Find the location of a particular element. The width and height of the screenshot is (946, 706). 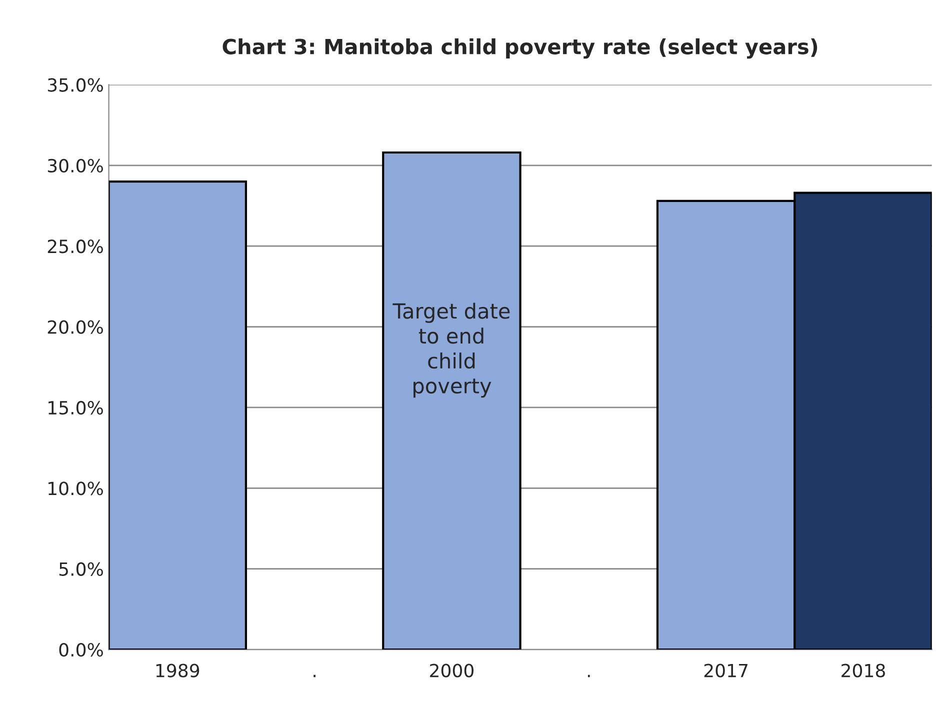

y-tick-label: 30.0% is located at coordinates (75, 165).